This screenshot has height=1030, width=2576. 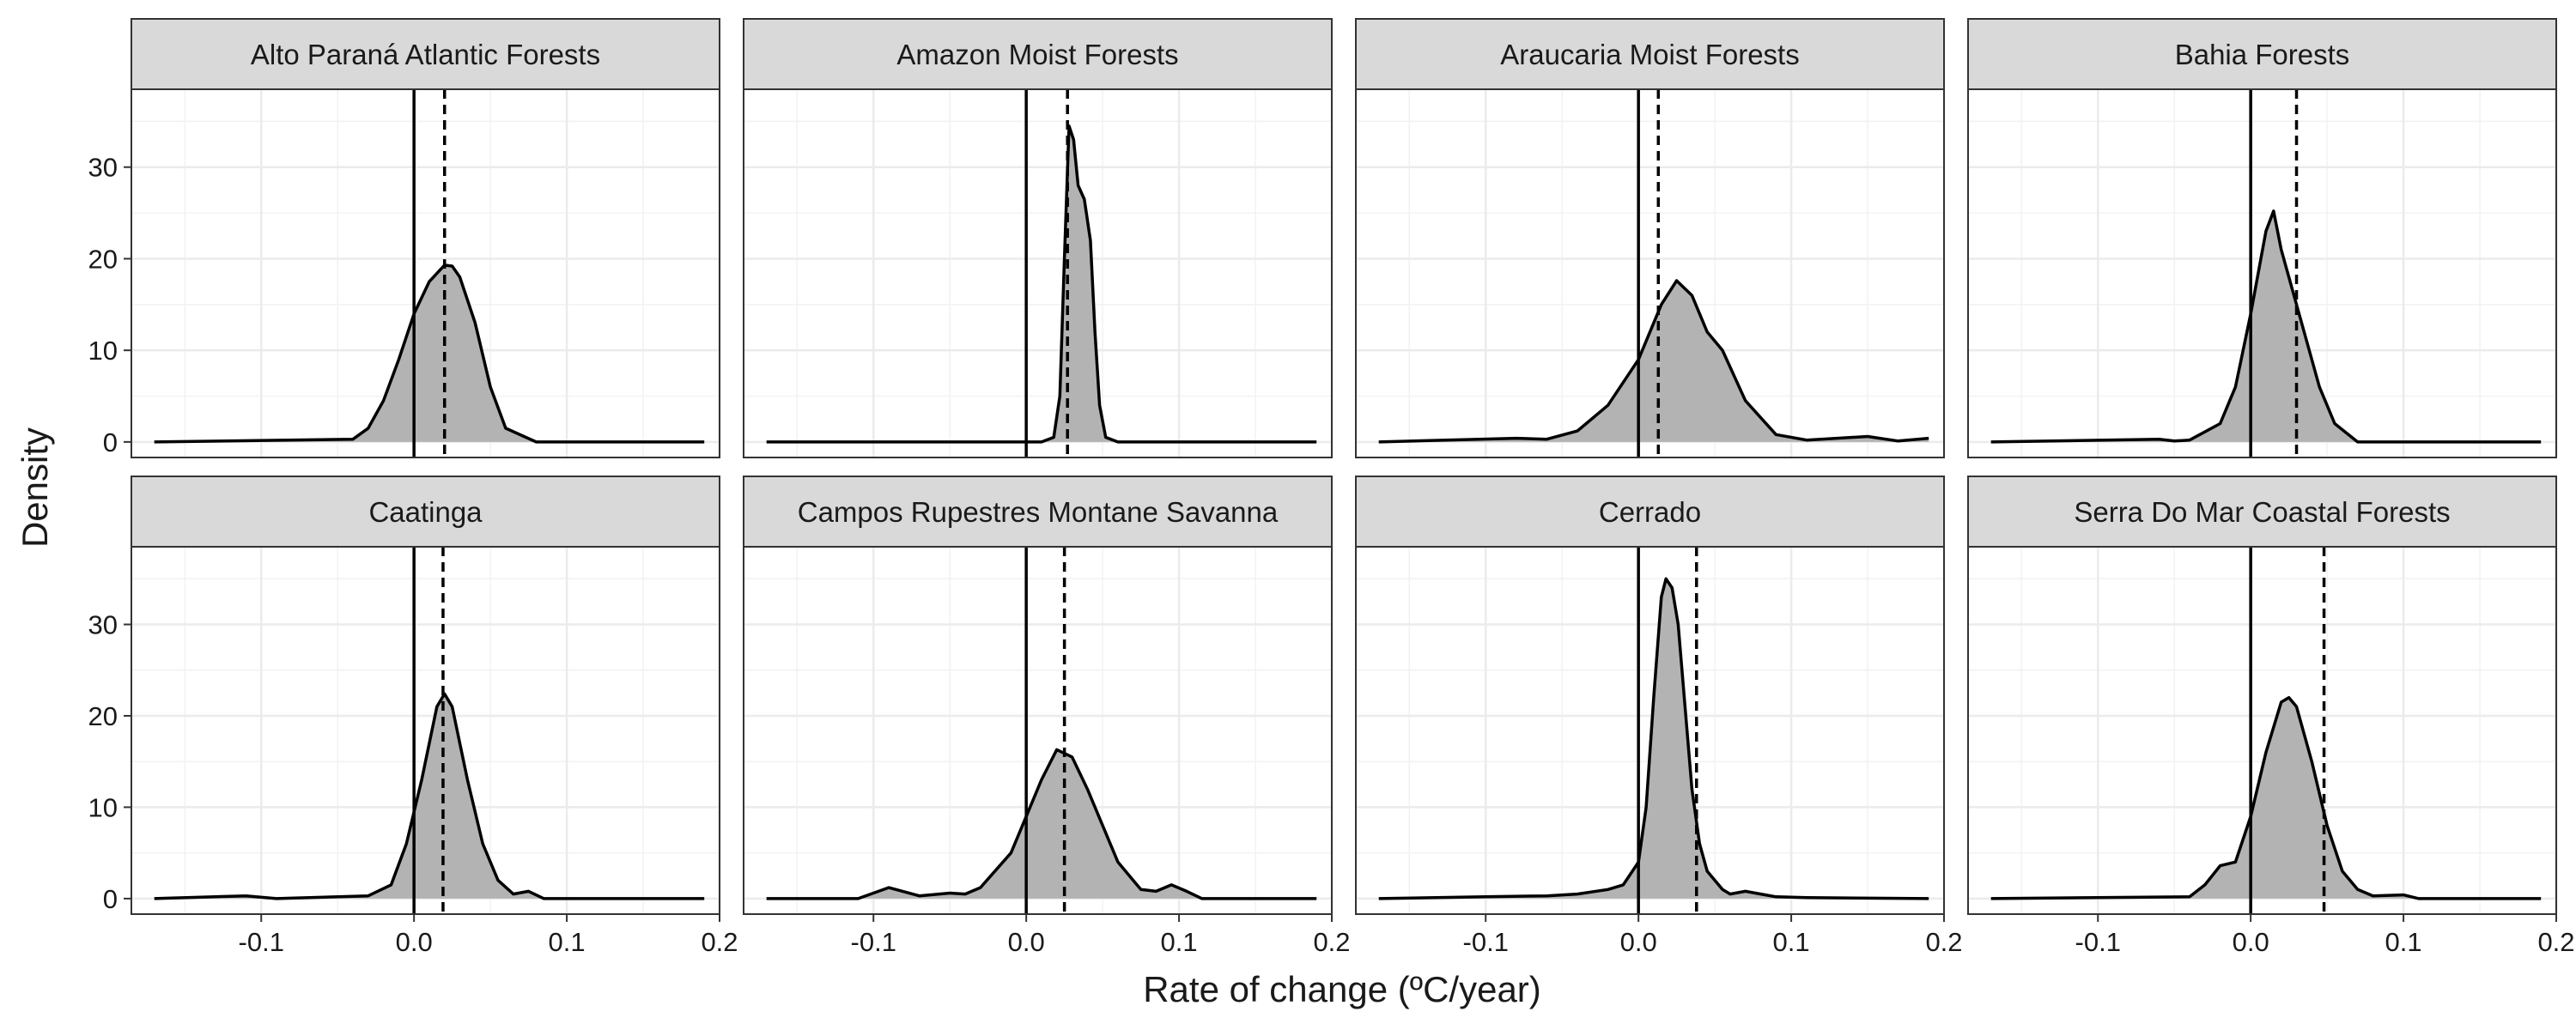 I want to click on facet-title: Cerrado, so click(x=1650, y=512).